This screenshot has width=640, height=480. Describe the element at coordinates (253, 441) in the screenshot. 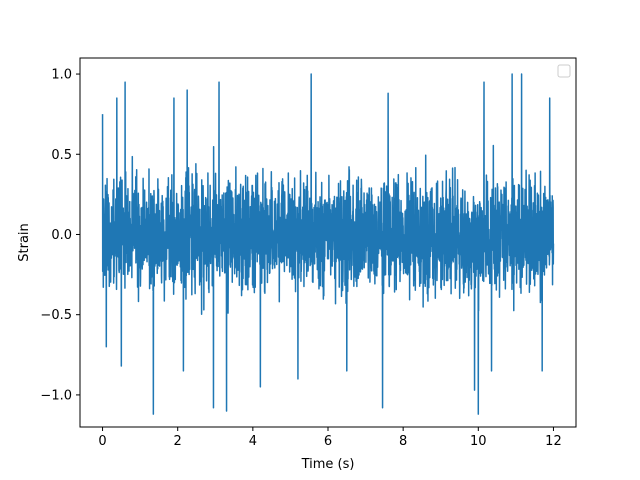

I see `x-tick-label: 4` at that location.